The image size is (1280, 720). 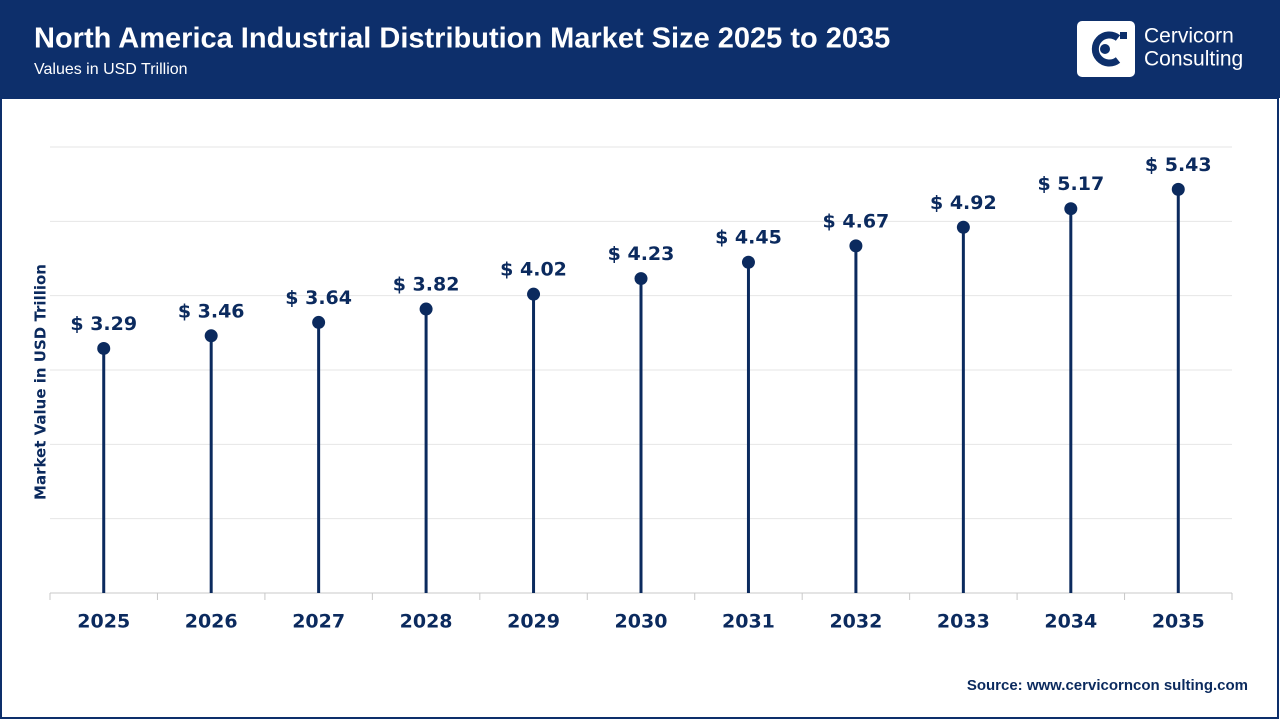 What do you see at coordinates (318, 622) in the screenshot?
I see `x-tick-label: 2027` at bounding box center [318, 622].